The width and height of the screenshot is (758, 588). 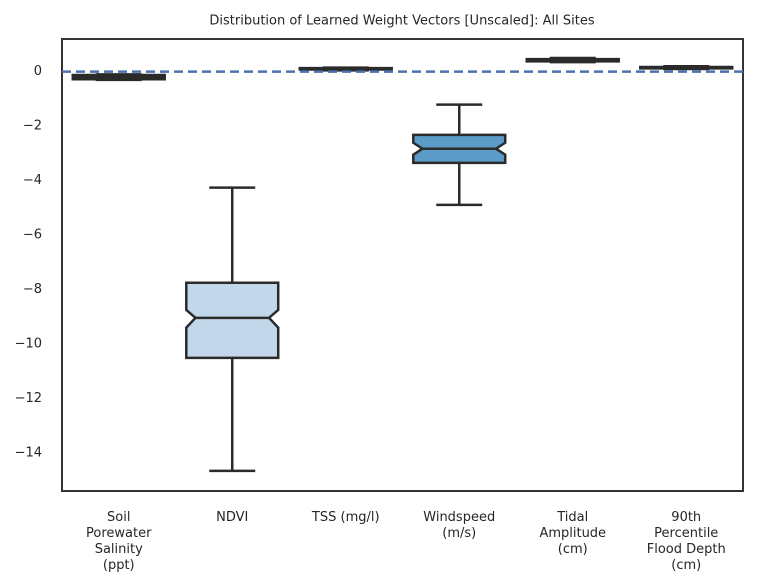 What do you see at coordinates (119, 541) in the screenshot?
I see `x-tick-label: Soil Porewater Salinity (ppt)` at bounding box center [119, 541].